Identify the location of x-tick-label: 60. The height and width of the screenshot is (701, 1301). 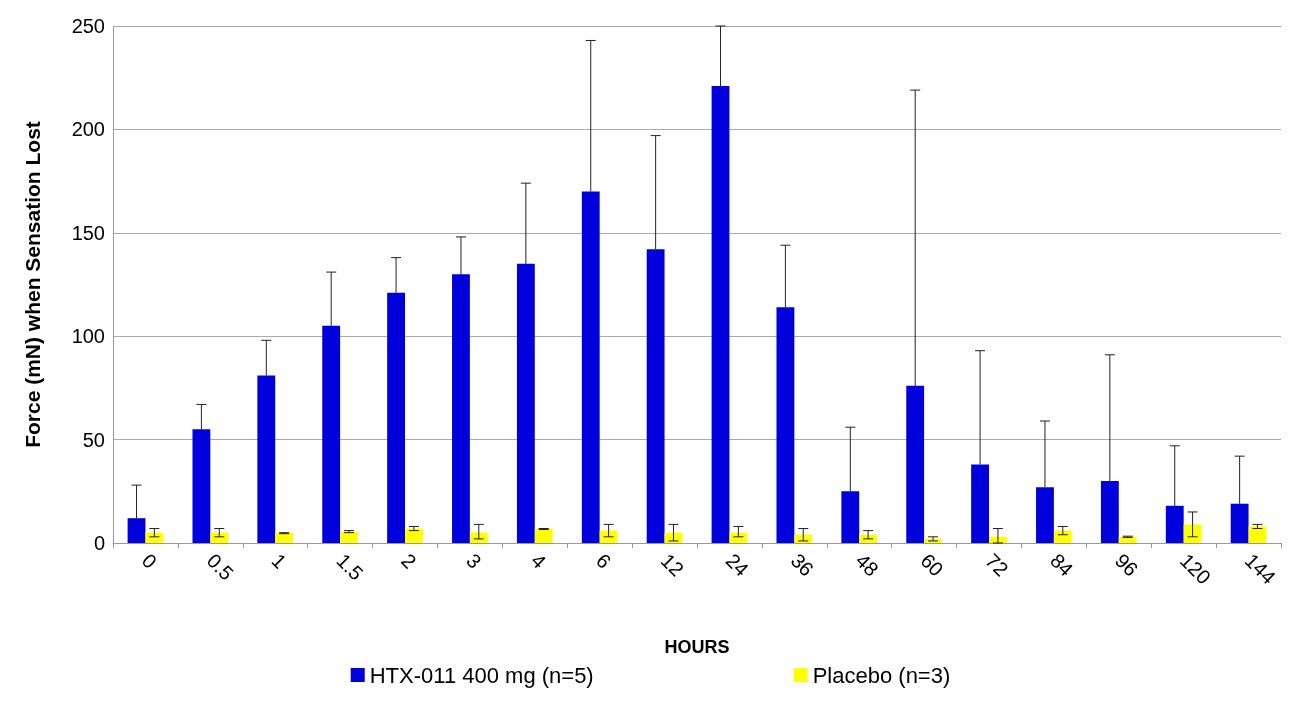
(932, 565).